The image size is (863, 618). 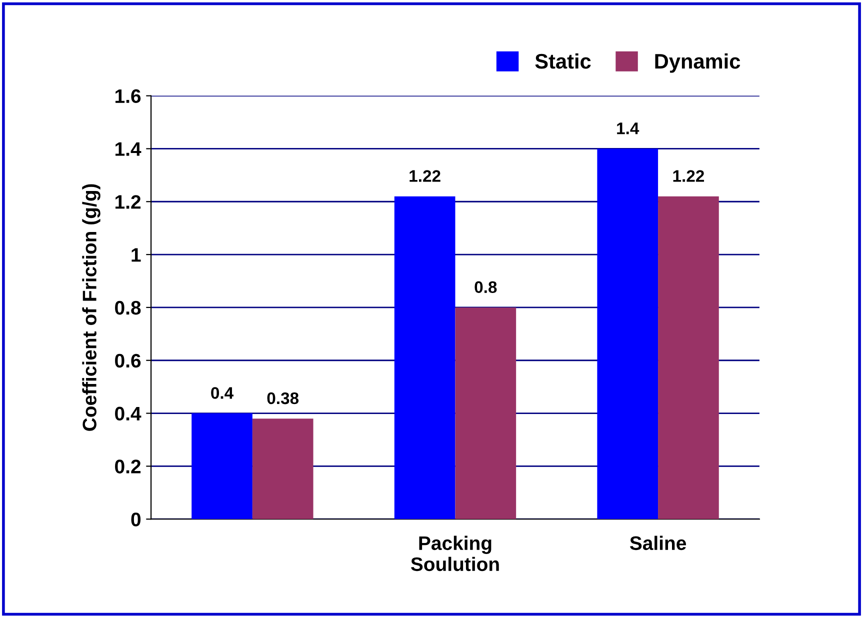 I want to click on x-tick-label: Packing Soulution, so click(x=454, y=554).